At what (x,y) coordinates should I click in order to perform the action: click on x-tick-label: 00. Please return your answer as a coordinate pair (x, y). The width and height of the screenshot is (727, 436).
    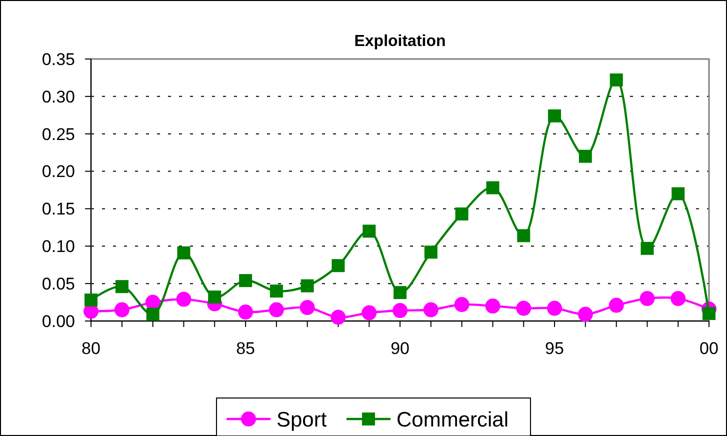
    Looking at the image, I should click on (709, 348).